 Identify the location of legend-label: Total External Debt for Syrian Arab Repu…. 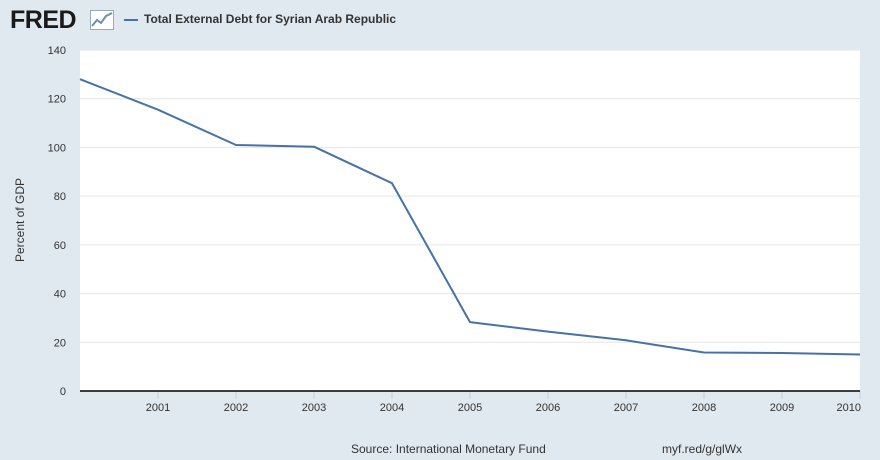
(270, 19).